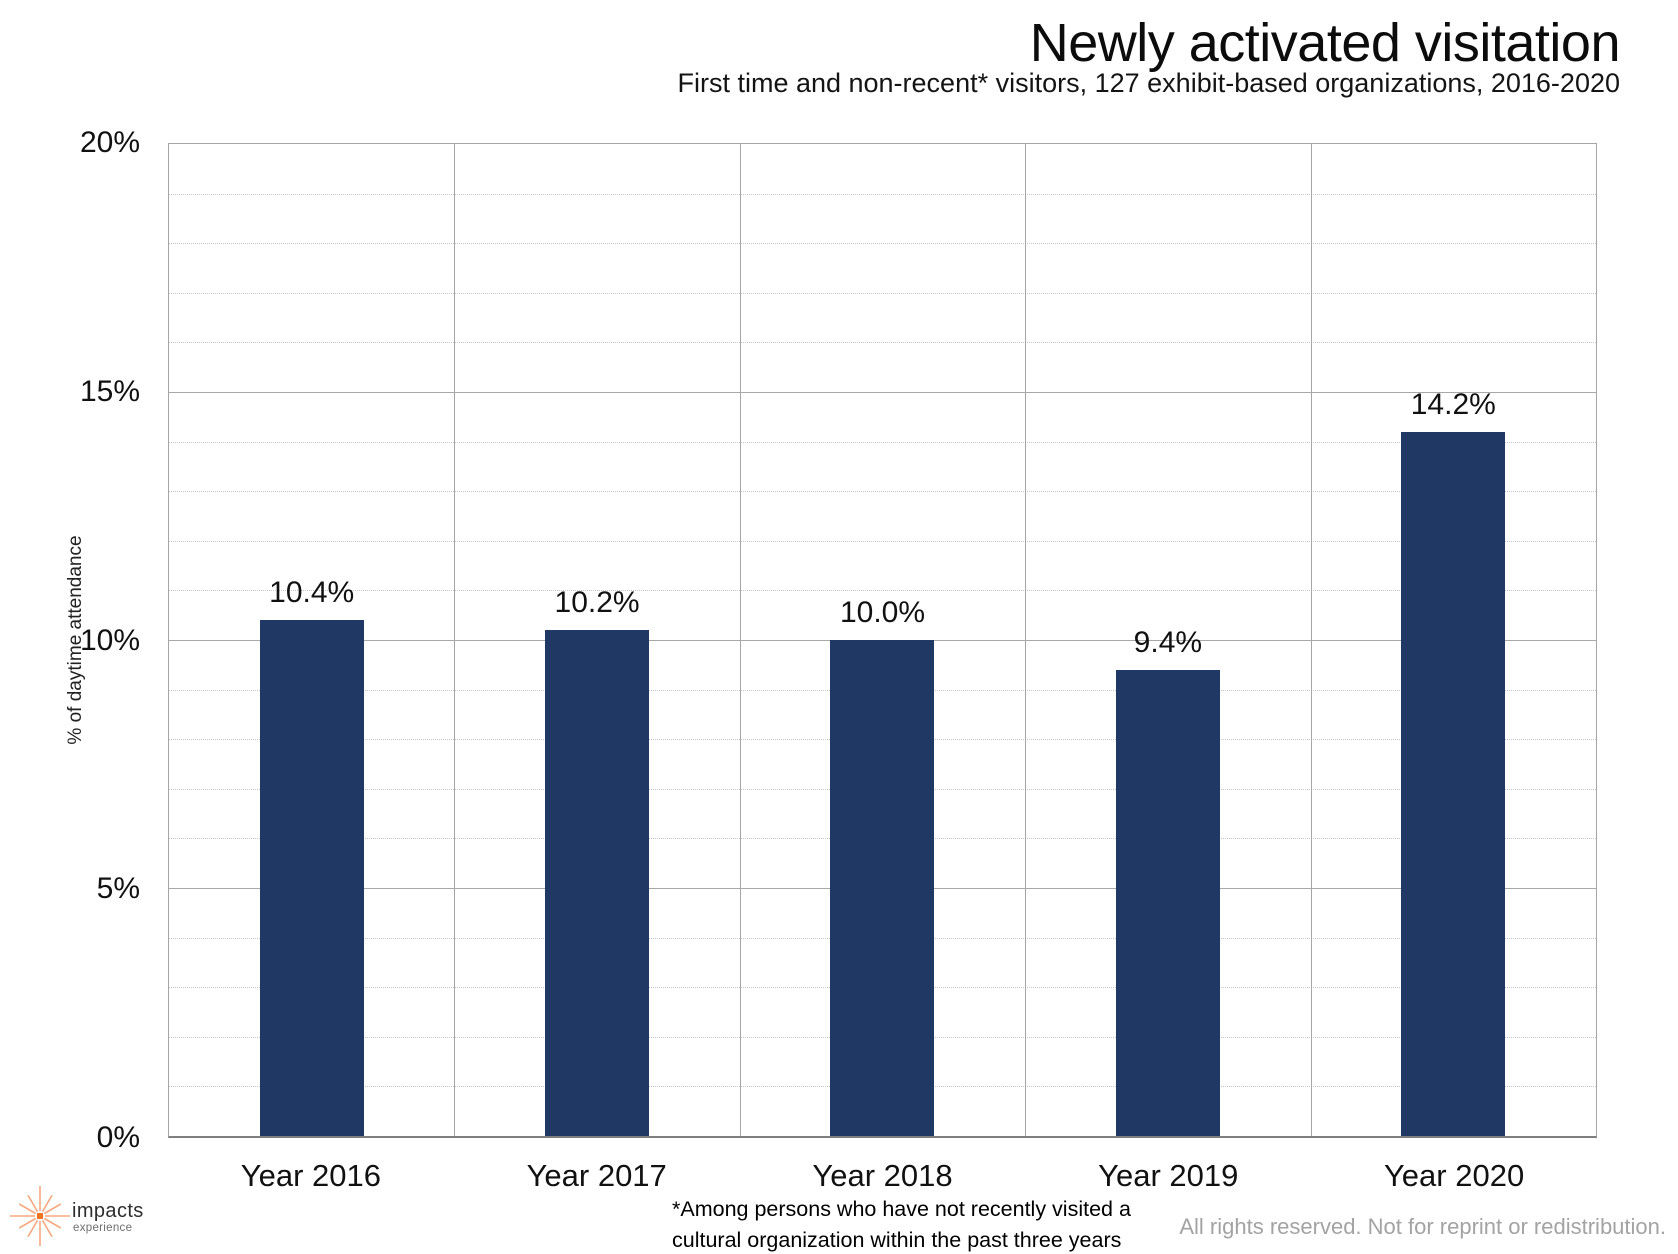  What do you see at coordinates (109, 391) in the screenshot?
I see `y-axis-label: 15%` at bounding box center [109, 391].